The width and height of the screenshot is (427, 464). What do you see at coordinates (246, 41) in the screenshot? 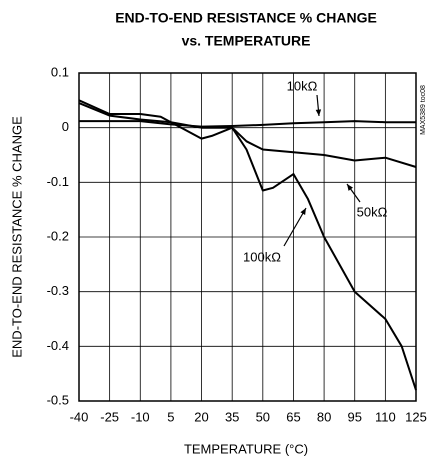
I see `chart-title: vs. TEMPERATURE` at bounding box center [246, 41].